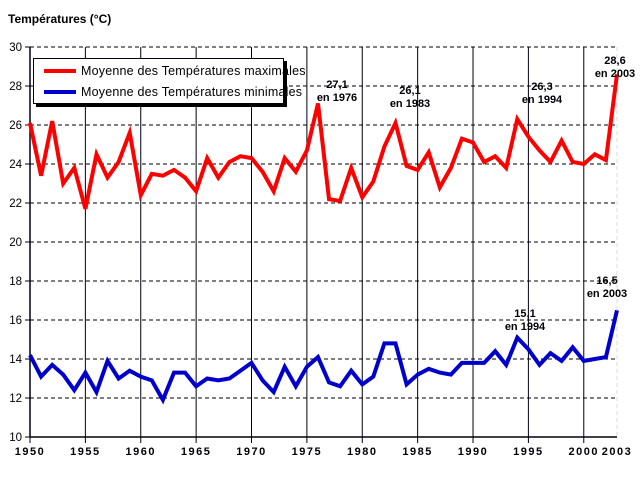 The image size is (640, 480). What do you see at coordinates (473, 452) in the screenshot?
I see `x-tick-label-1990: 1990` at bounding box center [473, 452].